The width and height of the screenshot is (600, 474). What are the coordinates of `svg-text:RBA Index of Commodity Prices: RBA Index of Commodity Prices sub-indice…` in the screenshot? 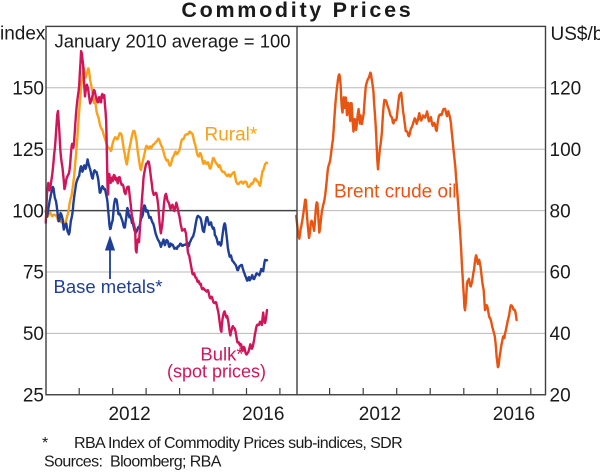 It's located at (238, 443).